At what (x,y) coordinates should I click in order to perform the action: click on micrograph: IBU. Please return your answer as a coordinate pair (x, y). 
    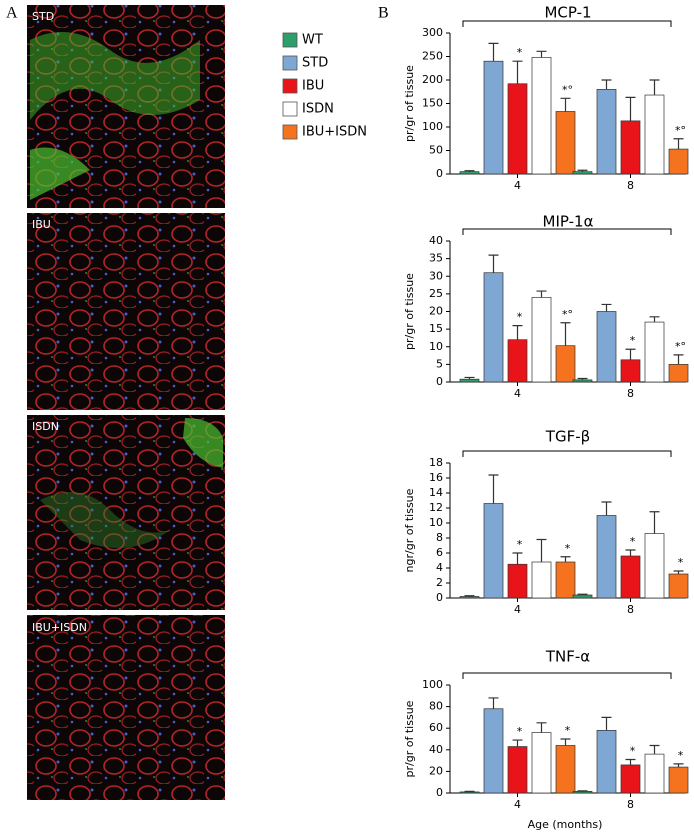
    Looking at the image, I should click on (126, 311).